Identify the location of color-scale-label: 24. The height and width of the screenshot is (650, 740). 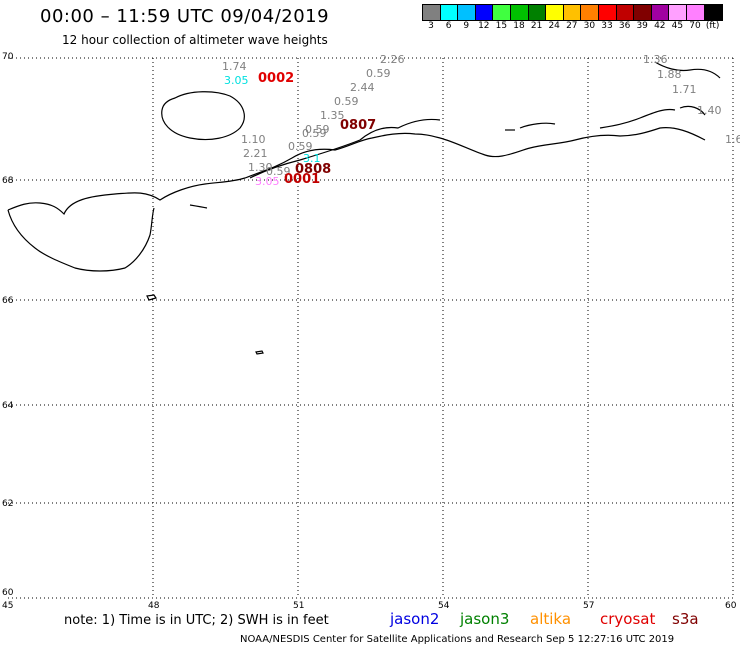
(554, 26).